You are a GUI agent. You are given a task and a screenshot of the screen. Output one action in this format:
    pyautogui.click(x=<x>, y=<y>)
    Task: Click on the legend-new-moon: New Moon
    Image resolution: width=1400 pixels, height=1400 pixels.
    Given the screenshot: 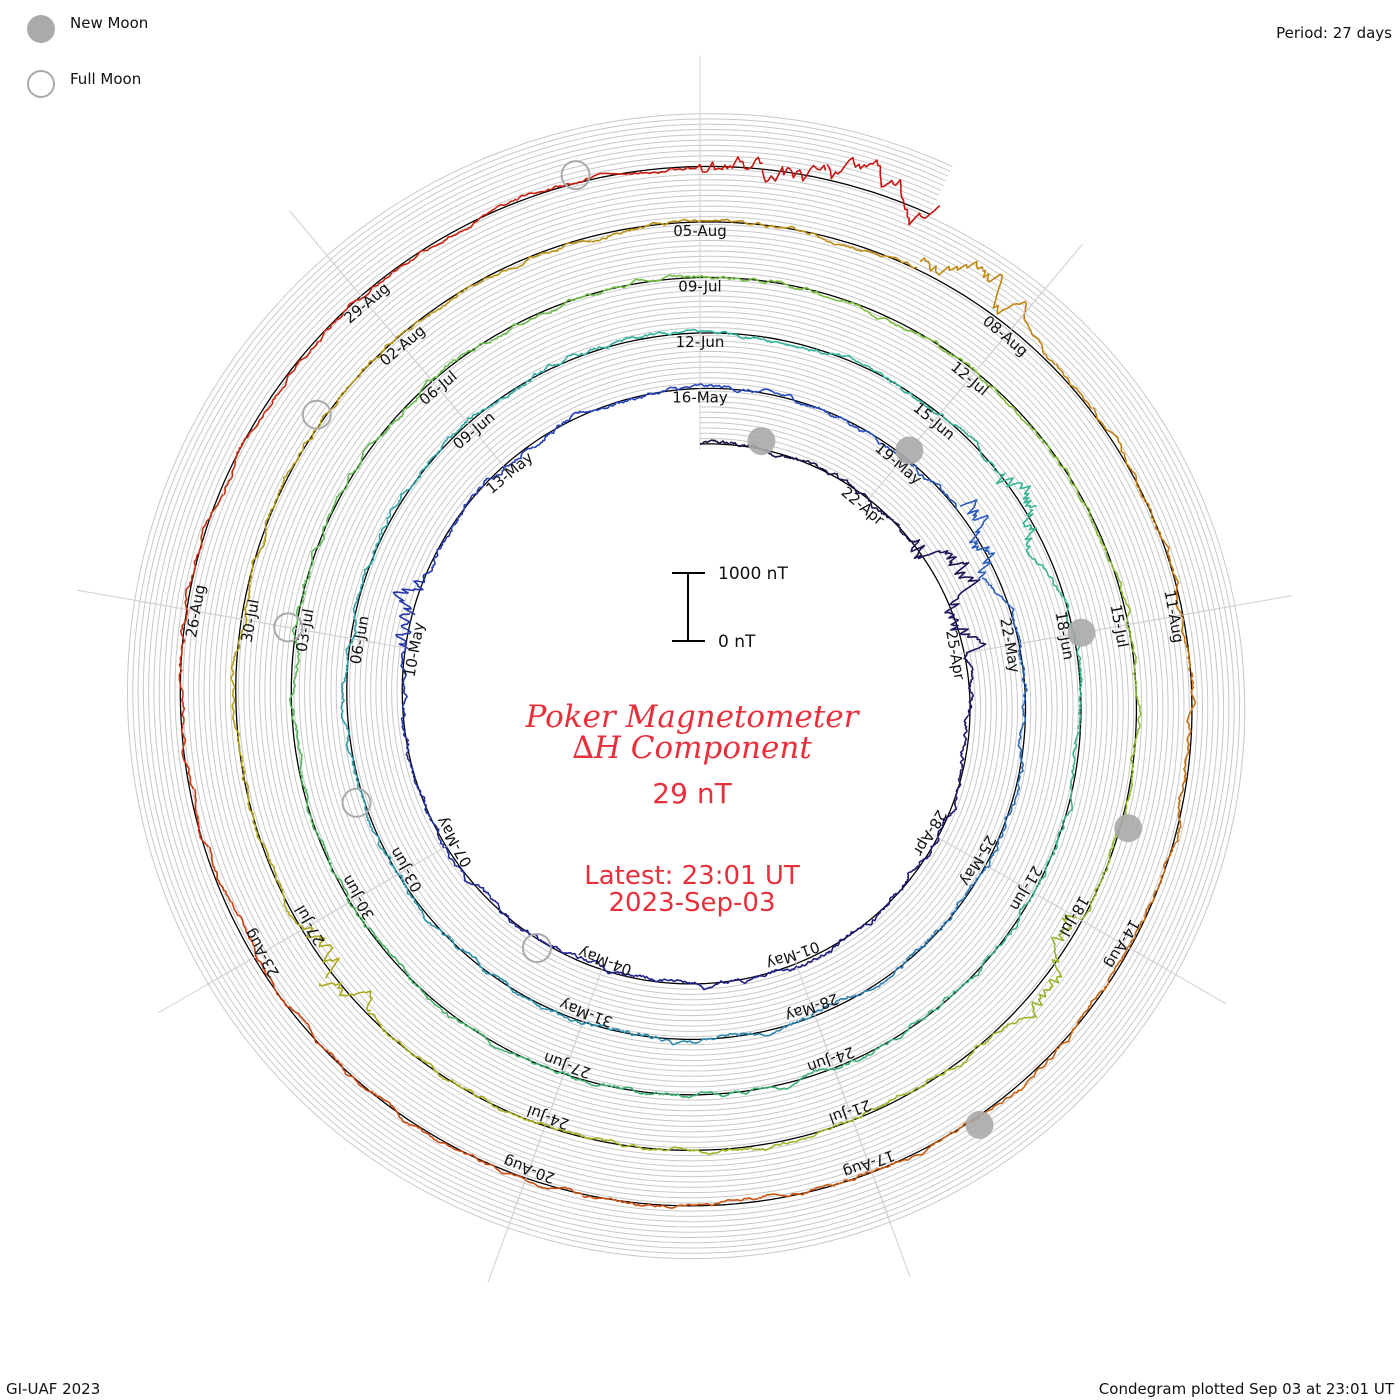 What is the action you would take?
    pyautogui.click(x=109, y=23)
    